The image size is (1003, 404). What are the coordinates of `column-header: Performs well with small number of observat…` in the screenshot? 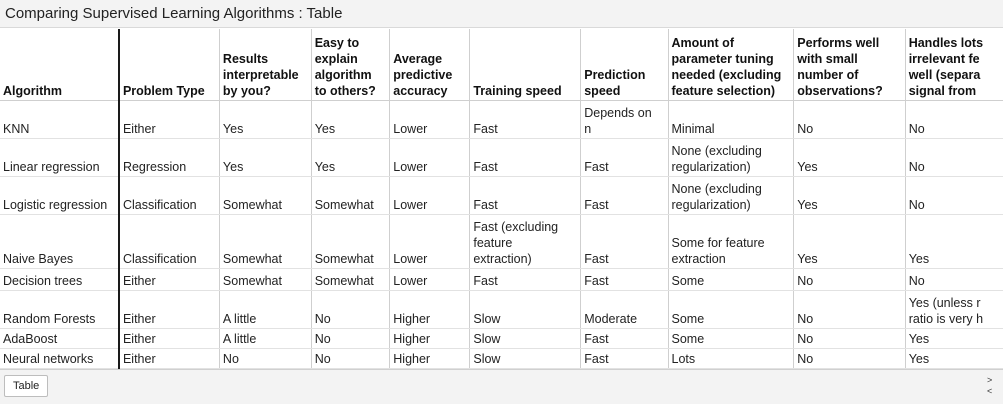 It's located at (849, 65).